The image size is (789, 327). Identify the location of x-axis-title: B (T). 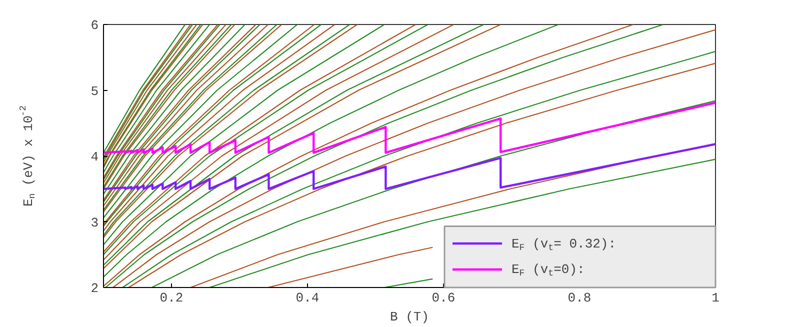
(410, 317).